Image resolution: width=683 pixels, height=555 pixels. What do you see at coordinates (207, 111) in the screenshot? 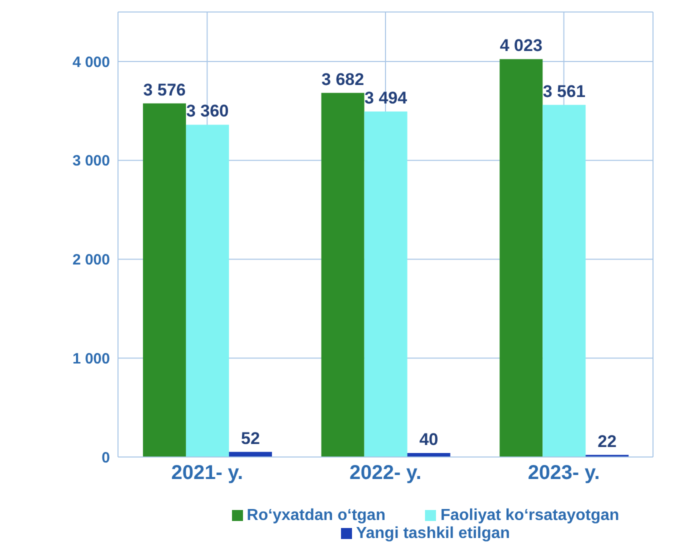
I see `data-label: 3 360` at bounding box center [207, 111].